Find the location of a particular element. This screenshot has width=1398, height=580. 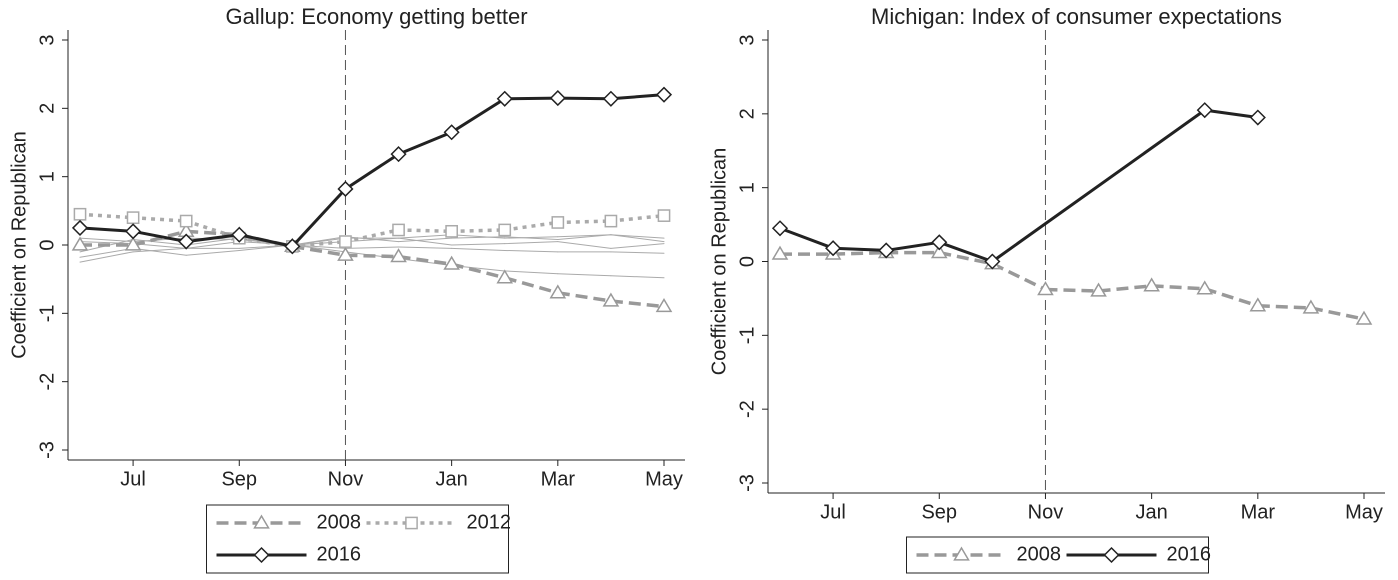

x-tick-label: Jul is located at coordinates (133, 479).